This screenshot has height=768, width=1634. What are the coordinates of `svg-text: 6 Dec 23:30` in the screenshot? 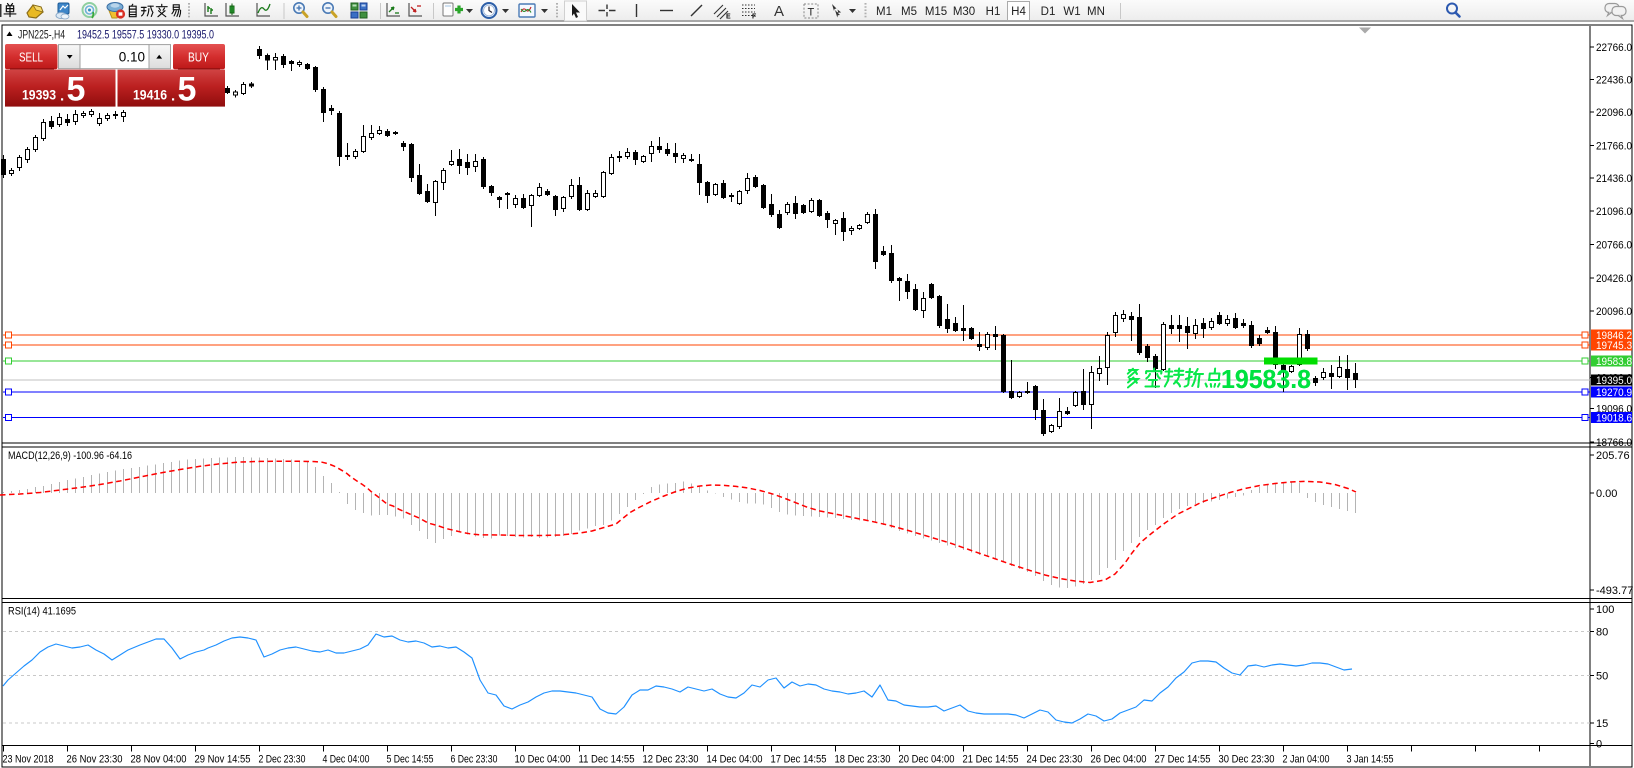 It's located at (474, 760).